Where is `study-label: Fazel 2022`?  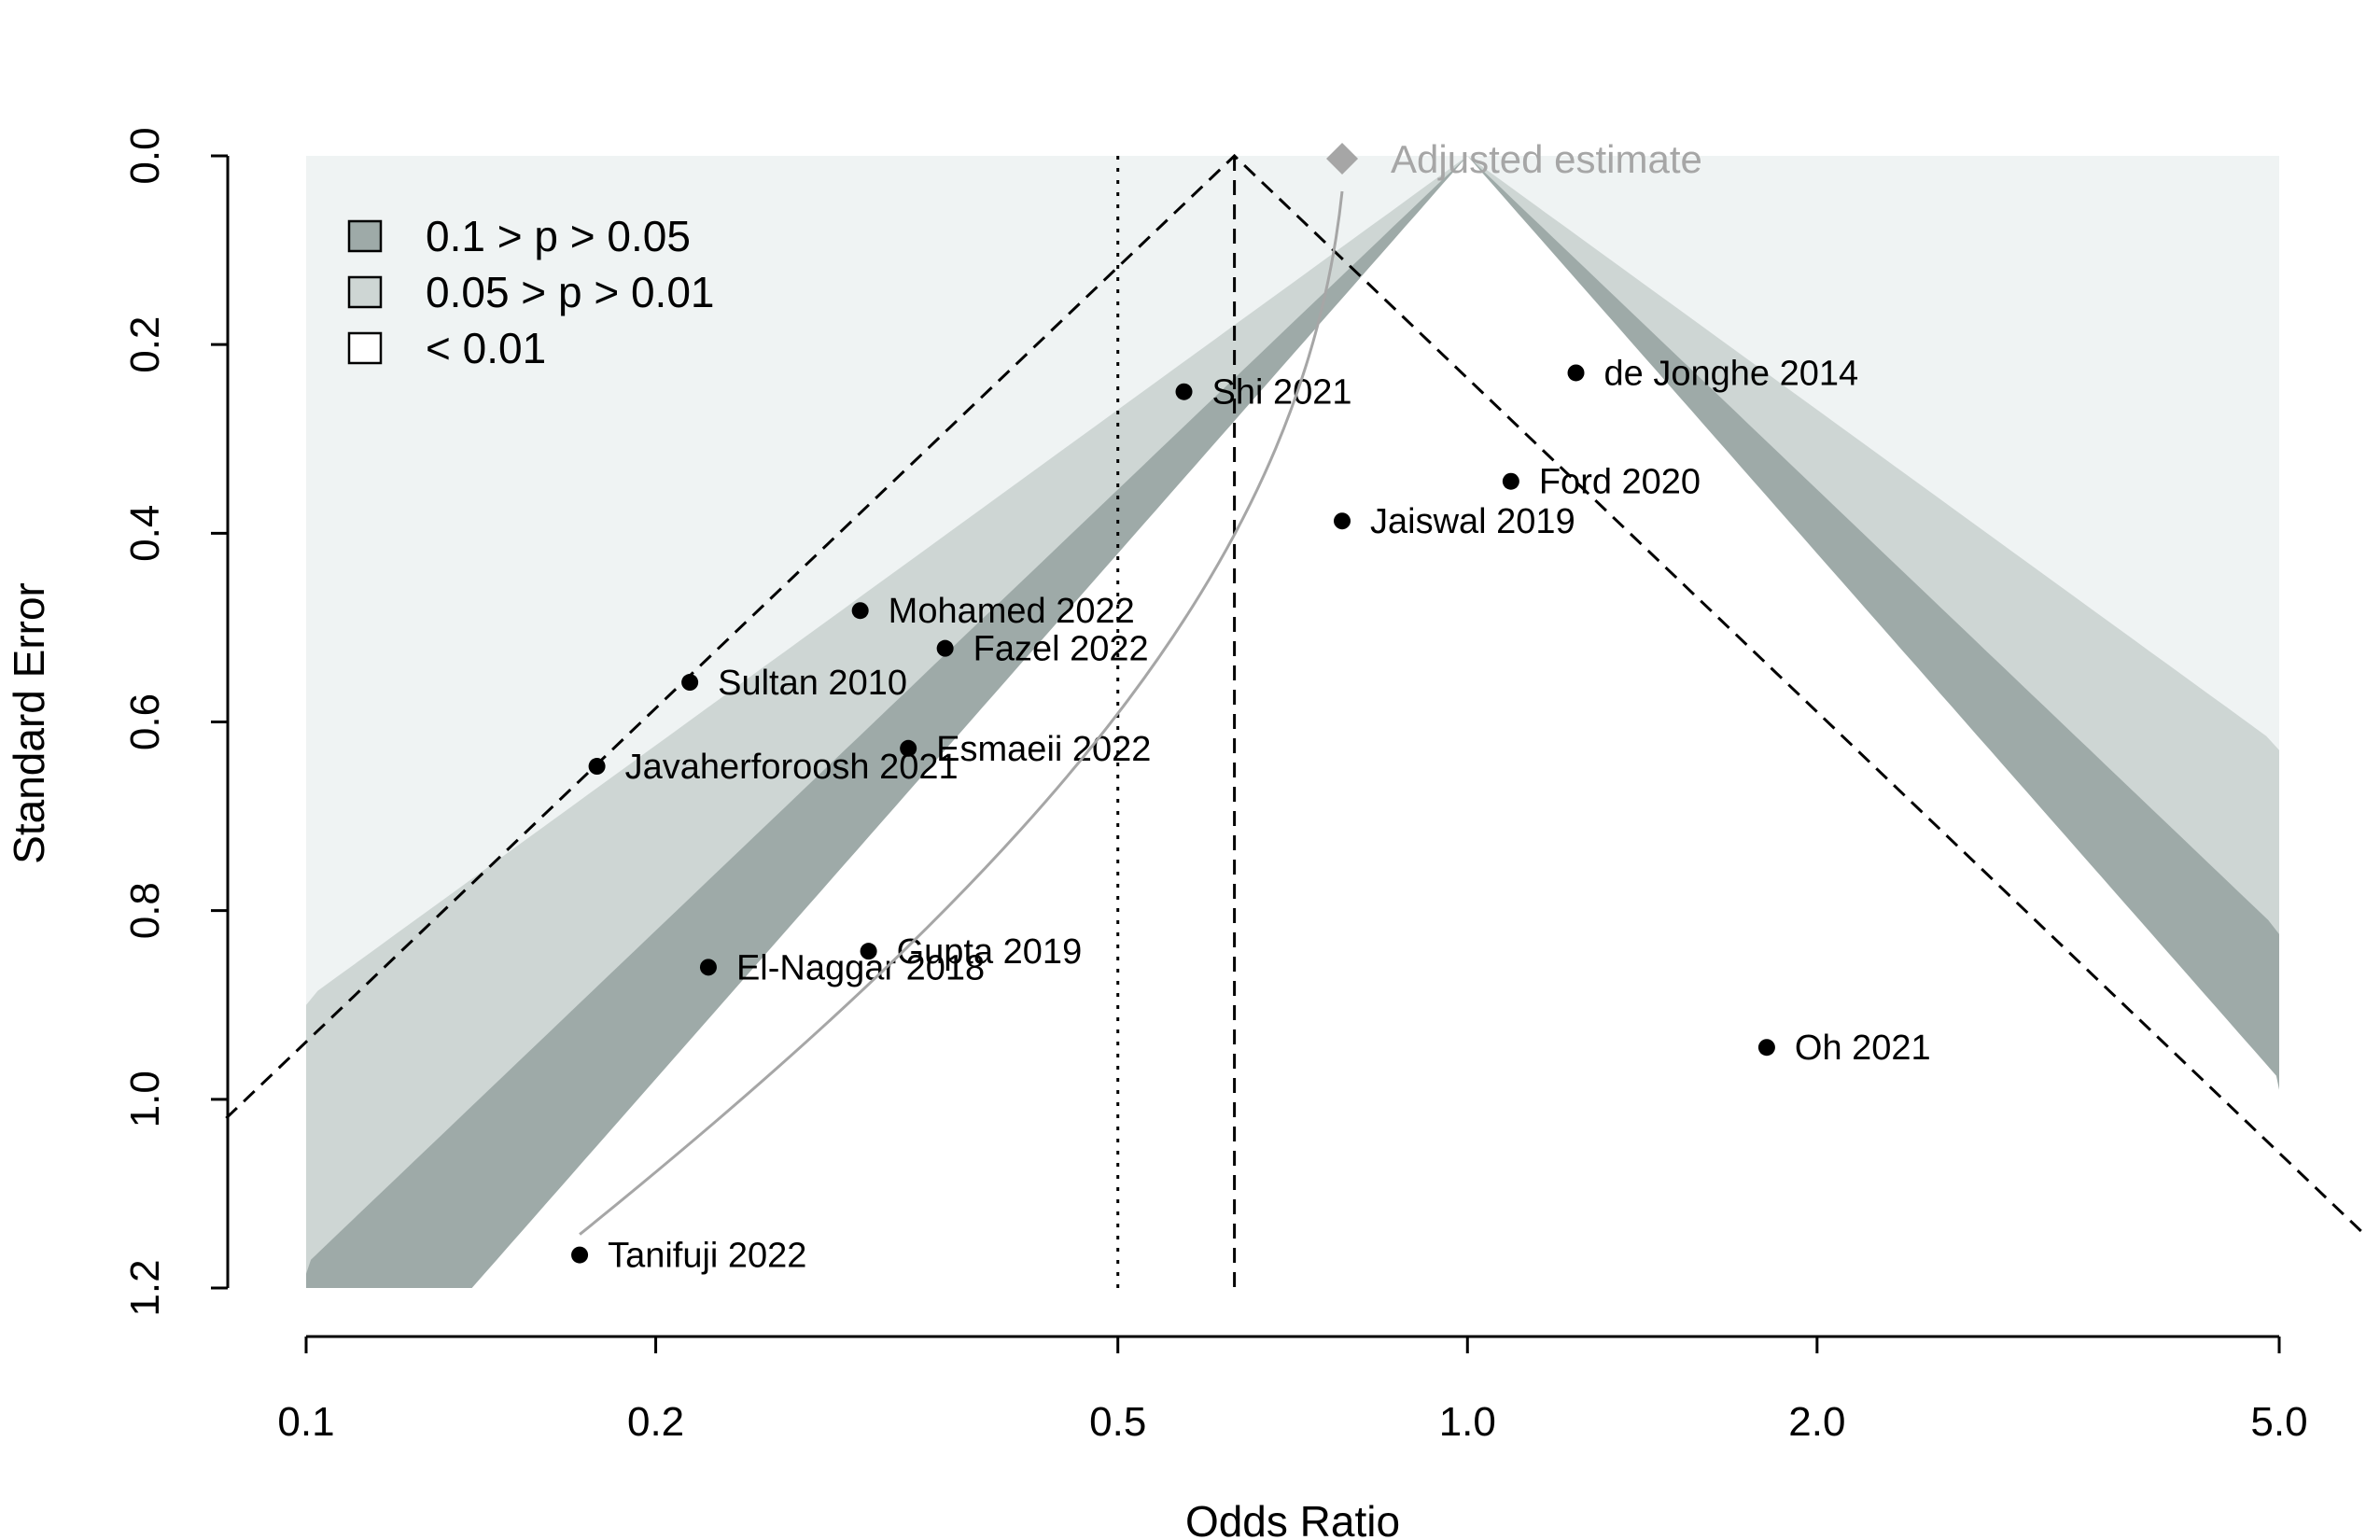 study-label: Fazel 2022 is located at coordinates (1061, 649).